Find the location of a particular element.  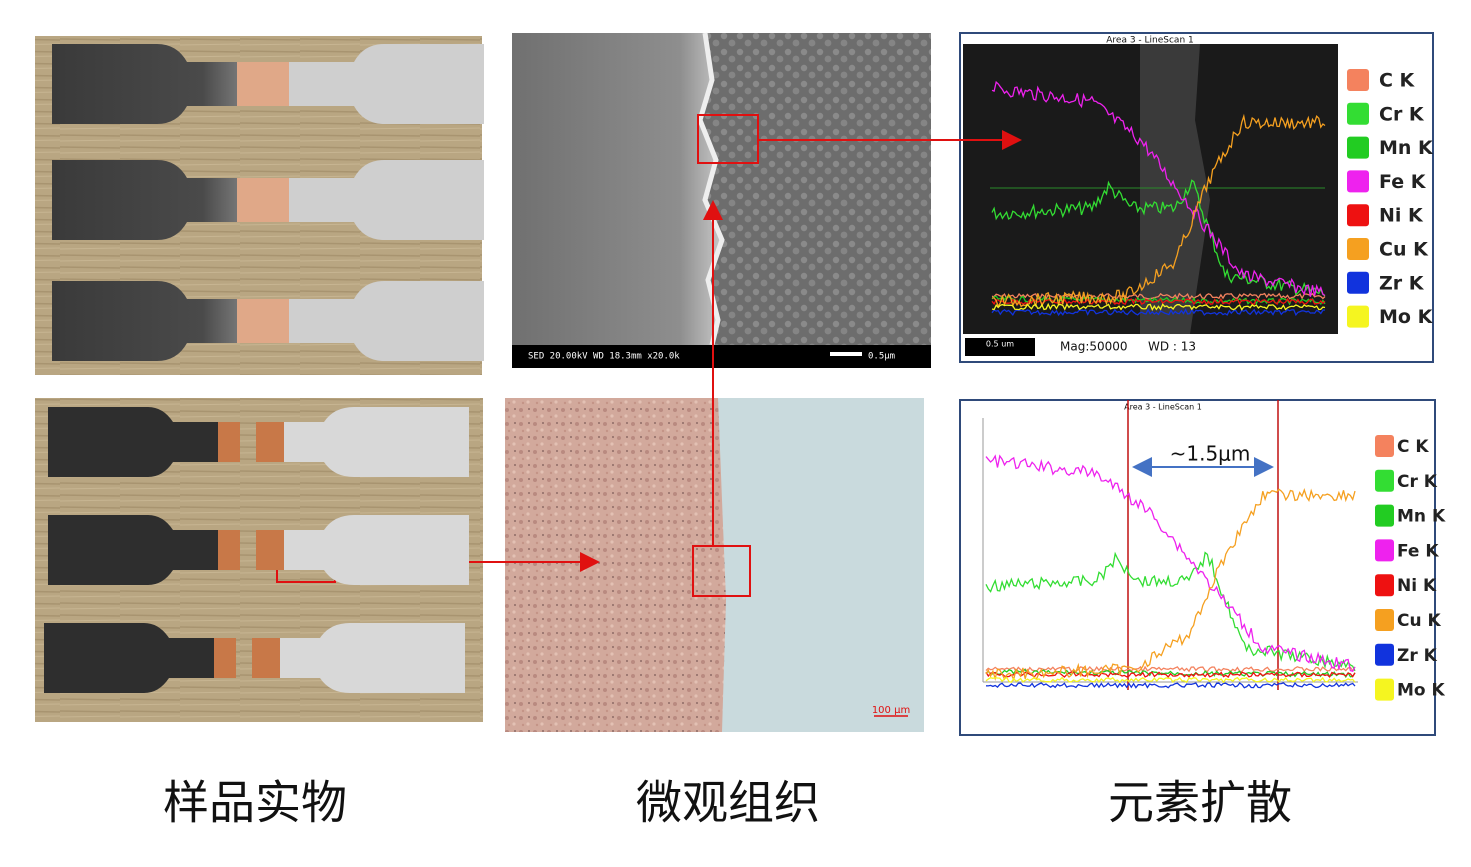

mag-label: Mag:50000 is located at coordinates (1094, 347).